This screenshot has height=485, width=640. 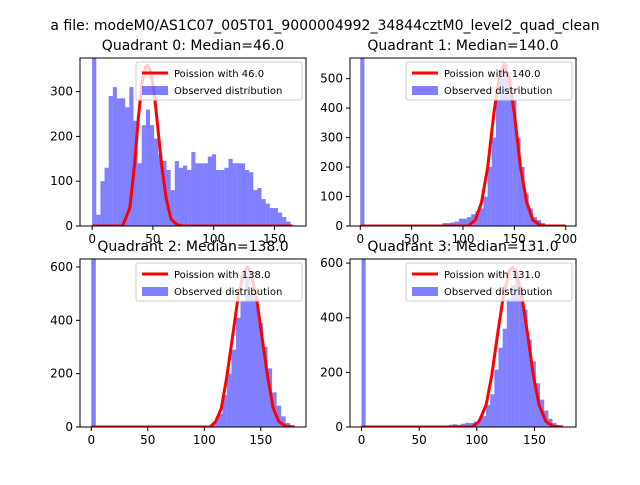 I want to click on y-tick-label: 500, so click(x=331, y=79).